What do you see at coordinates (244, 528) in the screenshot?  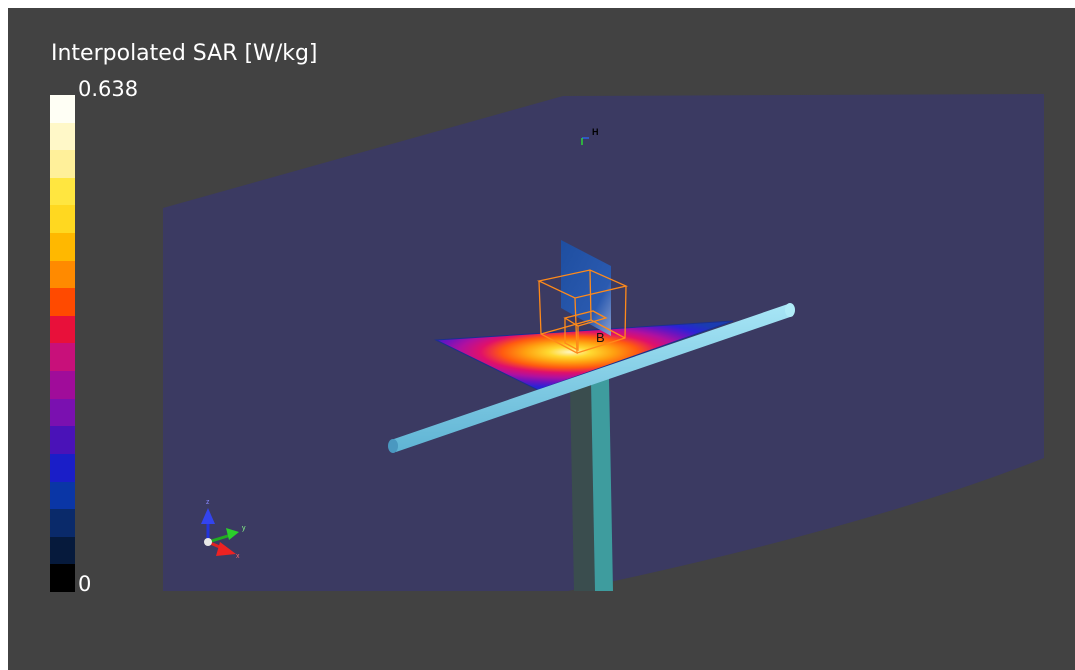 I see `axis-y-label: y` at bounding box center [244, 528].